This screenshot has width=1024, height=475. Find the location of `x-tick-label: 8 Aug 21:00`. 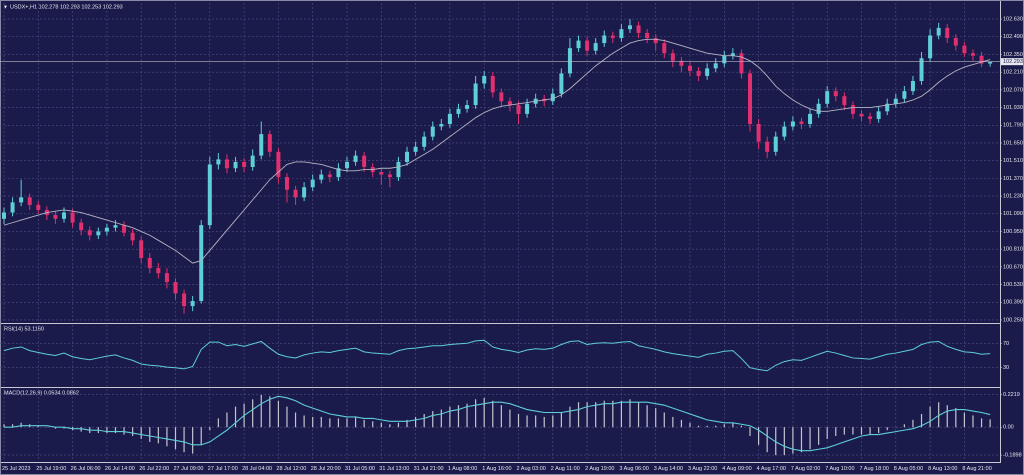

x-tick-label: 8 Aug 21:00 is located at coordinates (976, 469).